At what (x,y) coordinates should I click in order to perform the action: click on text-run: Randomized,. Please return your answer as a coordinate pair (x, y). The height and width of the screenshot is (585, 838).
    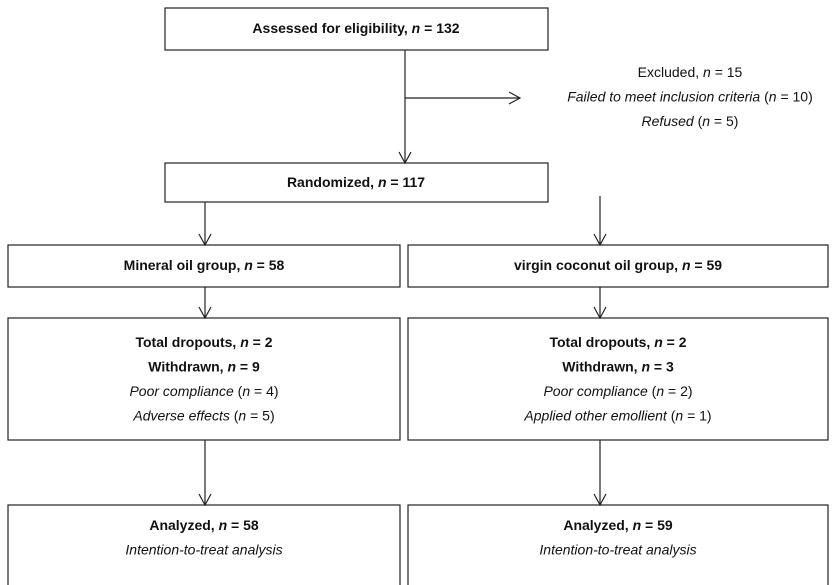
    Looking at the image, I should click on (332, 182).